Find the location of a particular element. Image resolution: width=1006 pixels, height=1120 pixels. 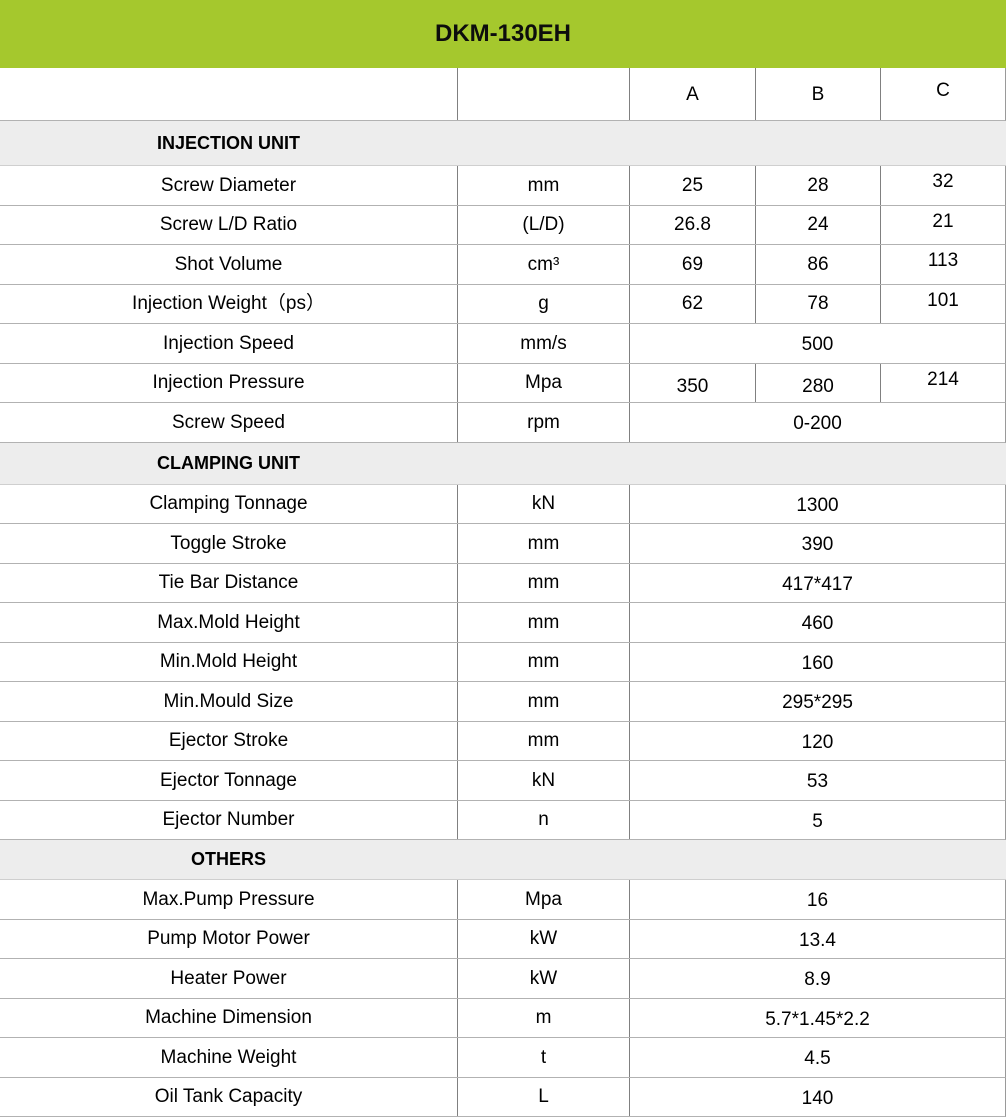

value-b-cell: 86 is located at coordinates (817, 264).